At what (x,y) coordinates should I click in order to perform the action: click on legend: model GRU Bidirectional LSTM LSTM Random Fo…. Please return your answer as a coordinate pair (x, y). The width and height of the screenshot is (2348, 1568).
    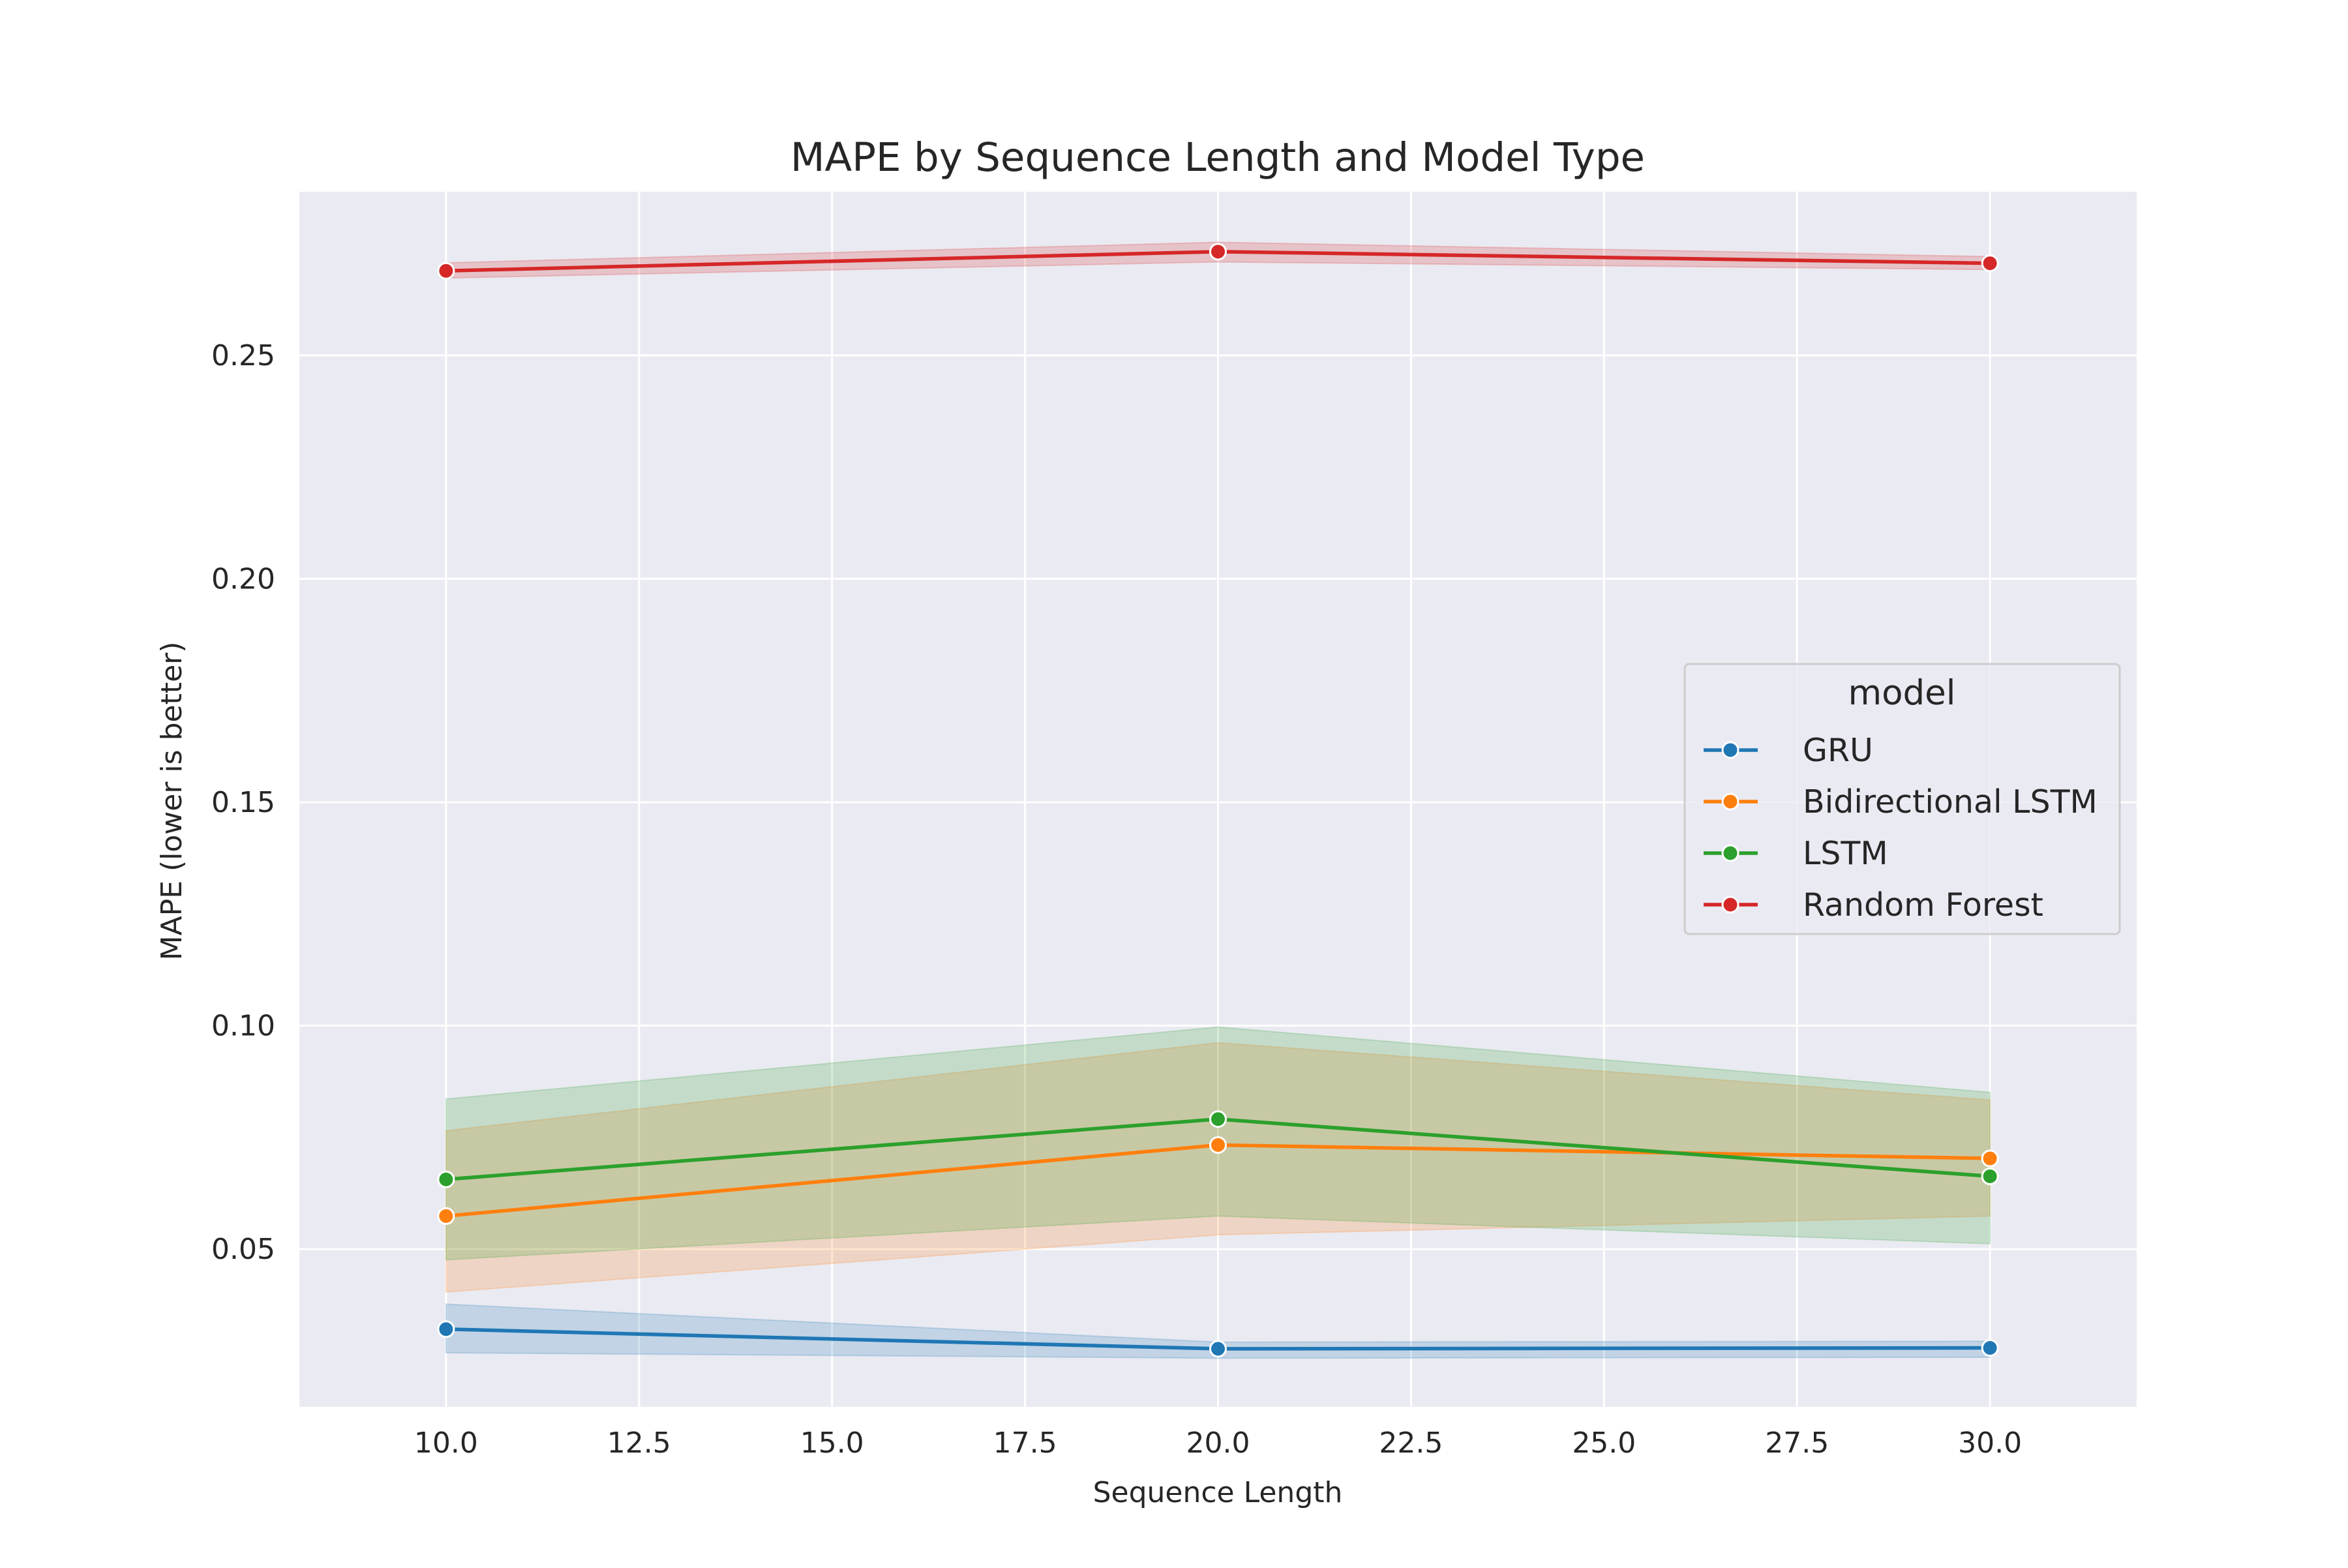
    Looking at the image, I should click on (1902, 799).